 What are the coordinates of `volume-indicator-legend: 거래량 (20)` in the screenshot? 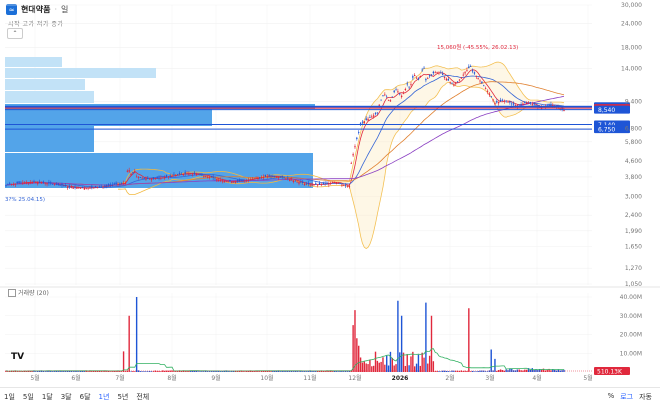 It's located at (28, 292).